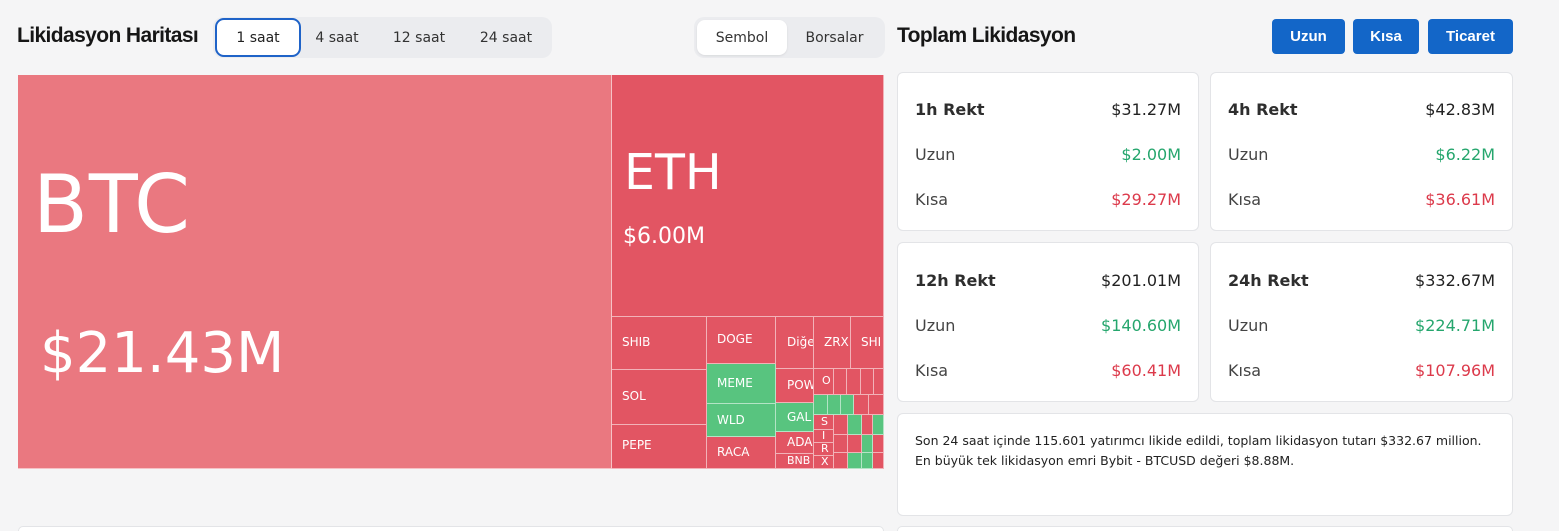 This screenshot has height=531, width=1559. I want to click on tile-btc-value: $21.43M, so click(162, 353).